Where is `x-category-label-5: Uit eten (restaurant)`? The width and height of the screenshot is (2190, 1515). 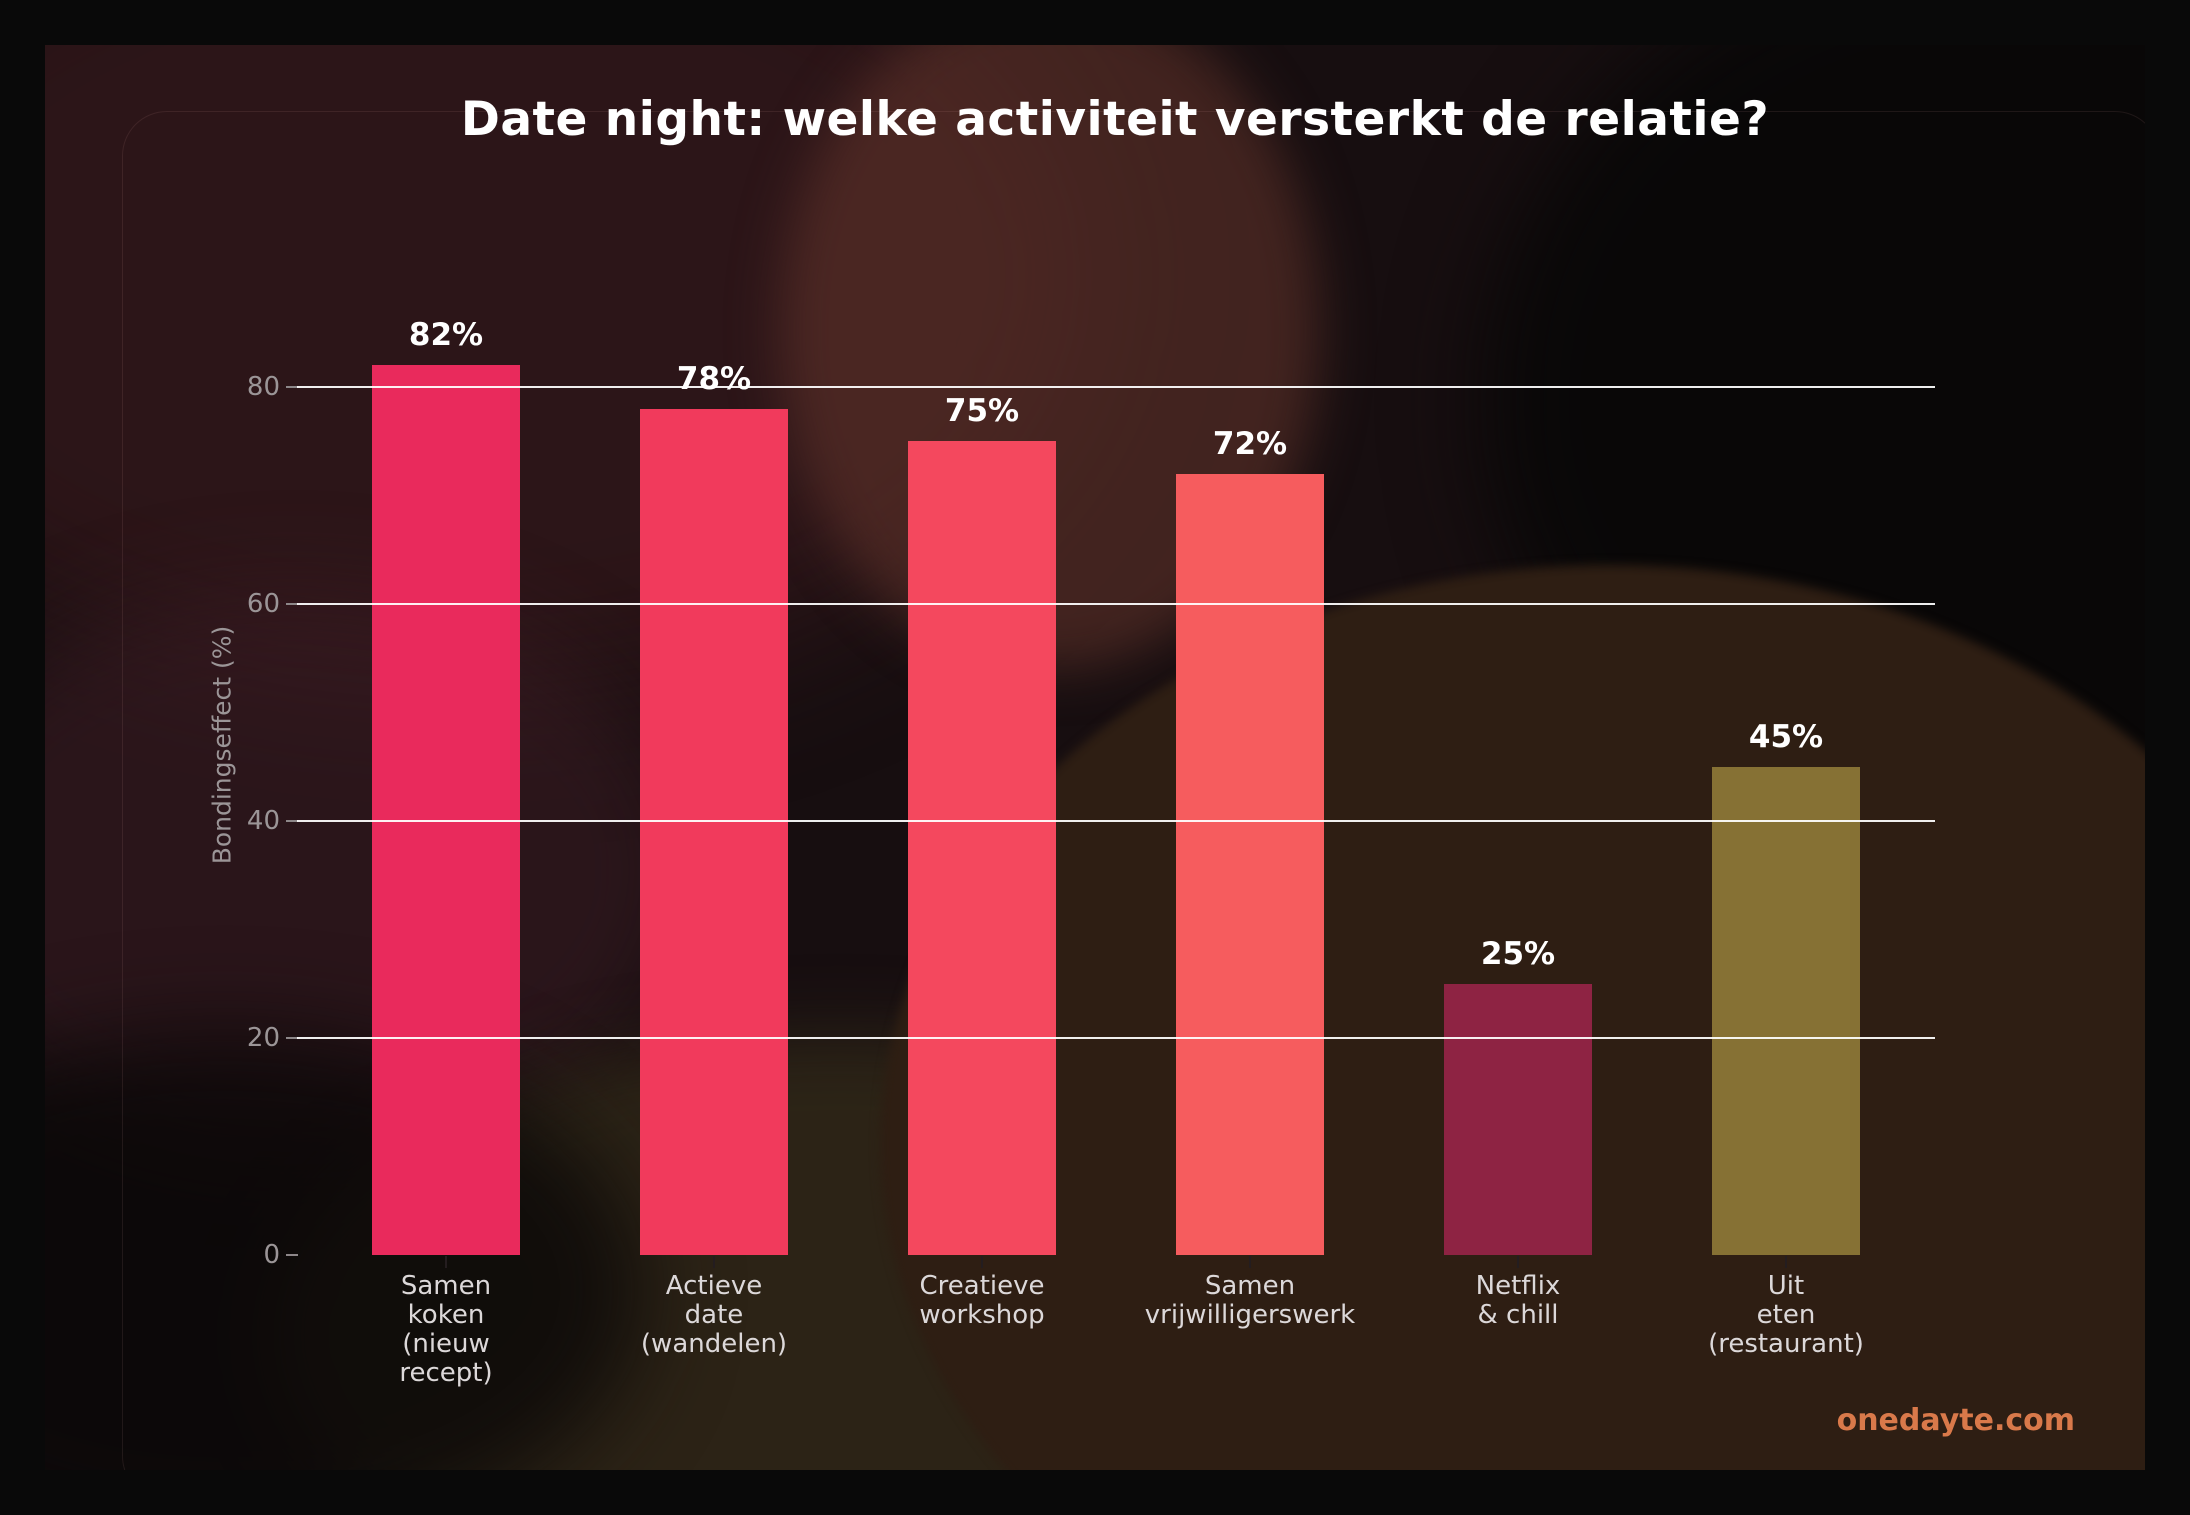 x-category-label-5: Uit eten (restaurant) is located at coordinates (1786, 1315).